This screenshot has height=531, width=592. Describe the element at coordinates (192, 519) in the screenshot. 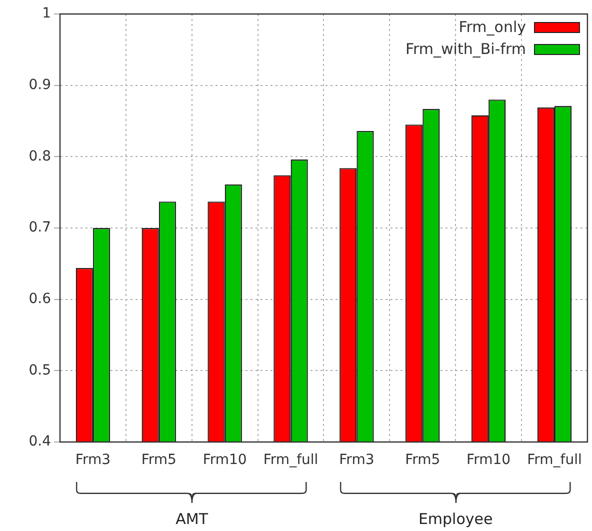

I see `text: AMT` at that location.